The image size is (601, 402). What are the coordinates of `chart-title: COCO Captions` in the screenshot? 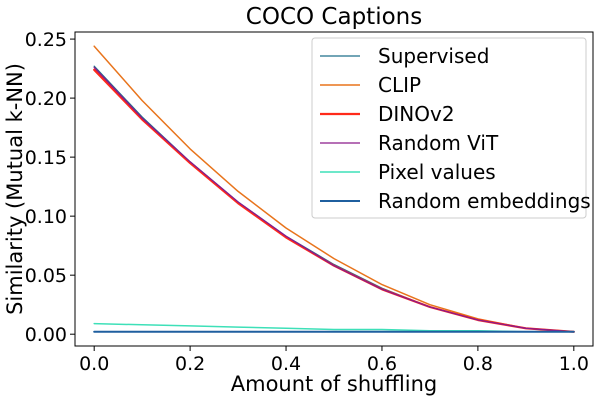 It's located at (334, 17).